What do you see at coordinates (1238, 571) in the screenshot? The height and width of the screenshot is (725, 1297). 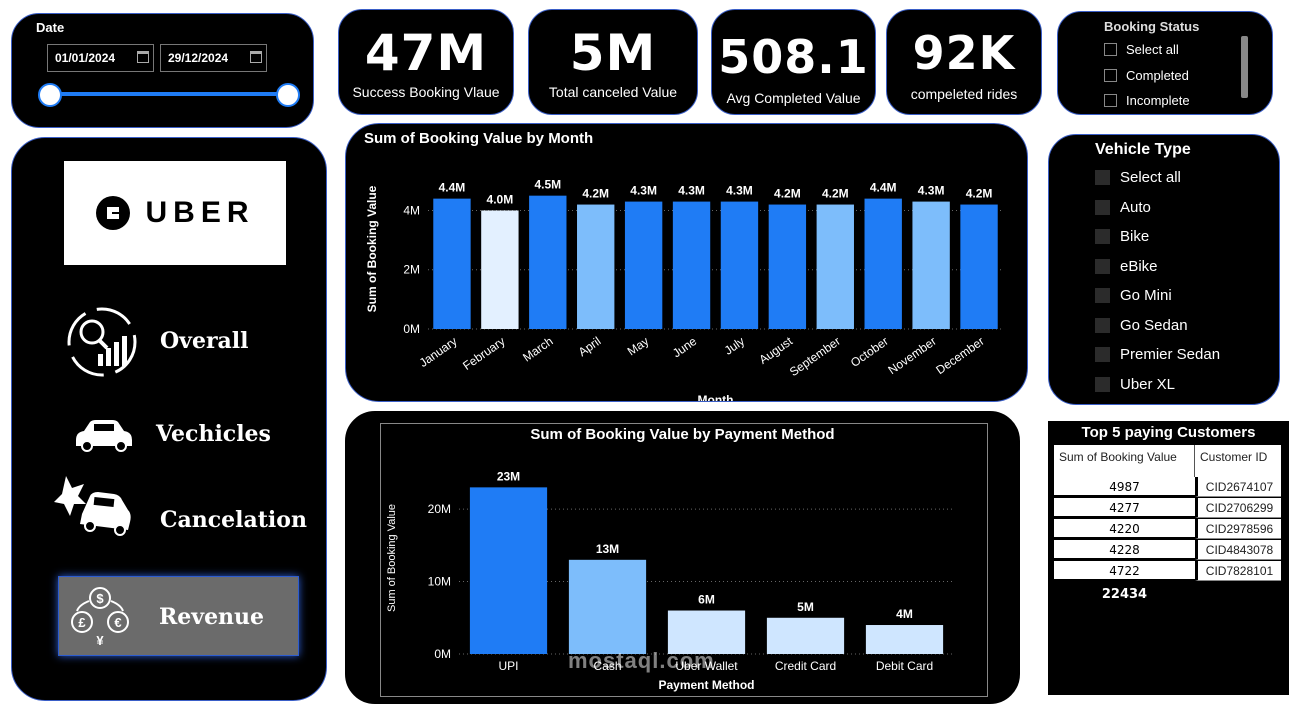 I see `cell-customer-id: CID7828101` at bounding box center [1238, 571].